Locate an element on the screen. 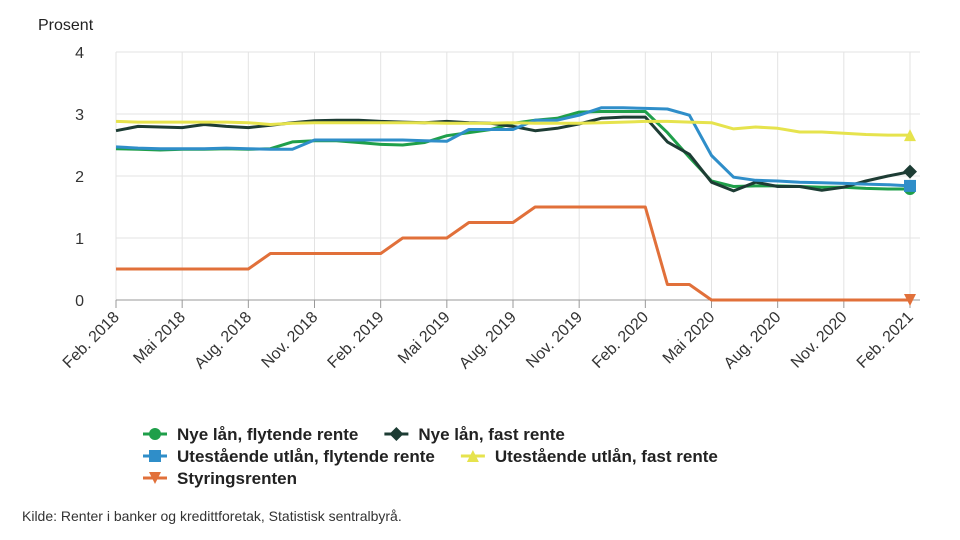 The image size is (960, 540). x-tick-label: Aug. 2018 is located at coordinates (224, 341).